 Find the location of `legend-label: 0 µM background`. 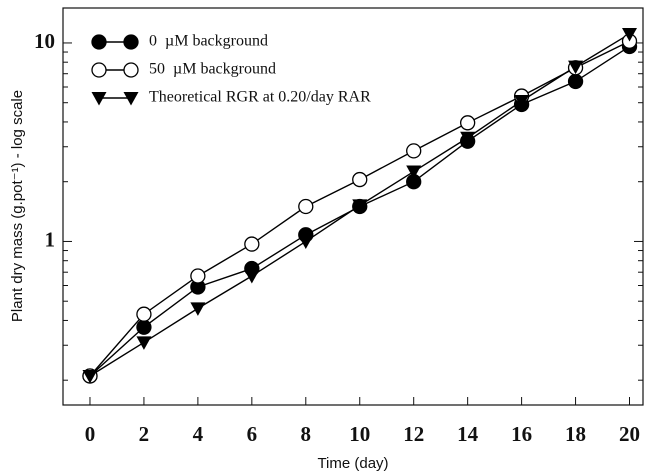

legend-label: 0 µM background is located at coordinates (208, 41).